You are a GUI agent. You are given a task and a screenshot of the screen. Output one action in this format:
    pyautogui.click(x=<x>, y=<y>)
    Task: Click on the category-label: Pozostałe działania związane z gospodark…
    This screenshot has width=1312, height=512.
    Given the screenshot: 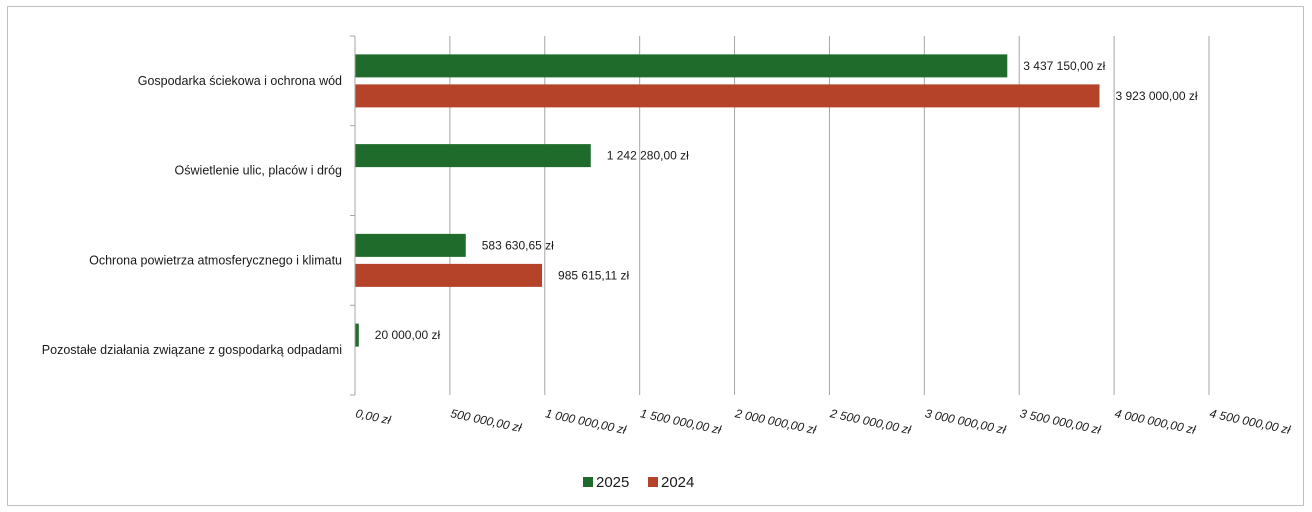 What is the action you would take?
    pyautogui.click(x=192, y=350)
    